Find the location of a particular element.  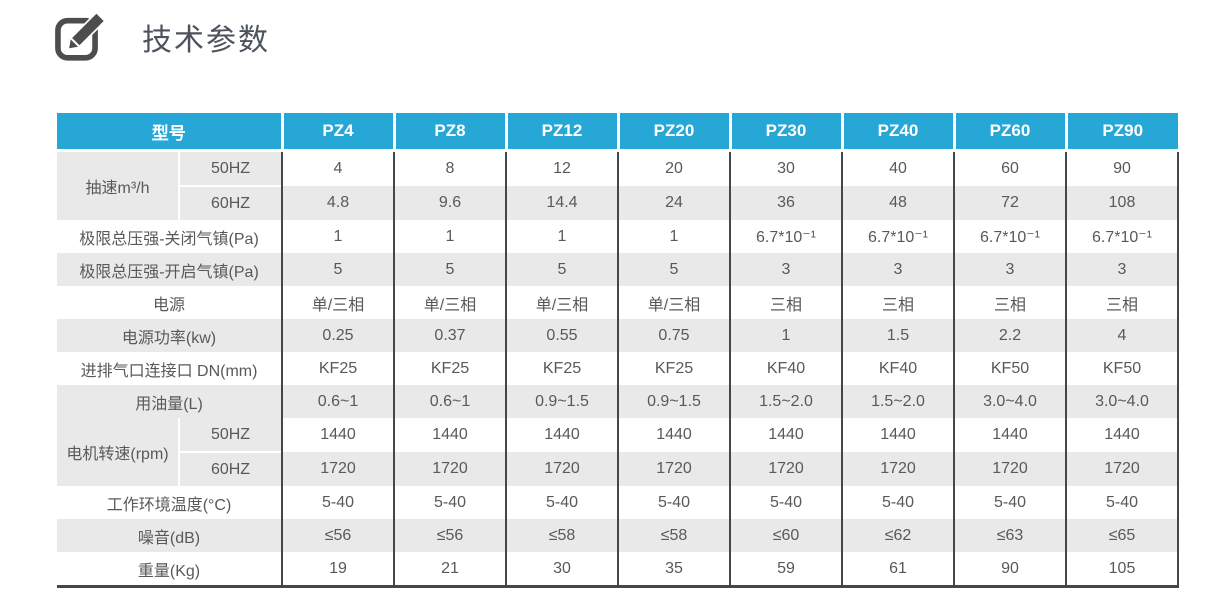

cell-value: 48 is located at coordinates (897, 203).